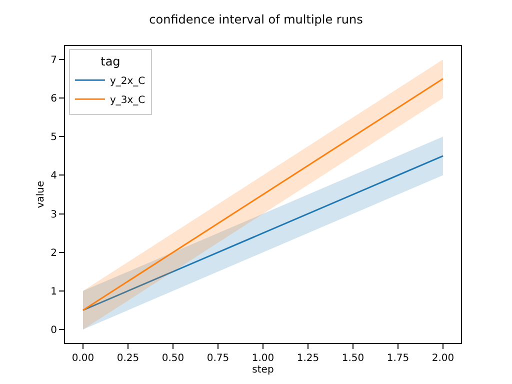  Describe the element at coordinates (53, 176) in the screenshot. I see `y-tick-label: 4` at that location.